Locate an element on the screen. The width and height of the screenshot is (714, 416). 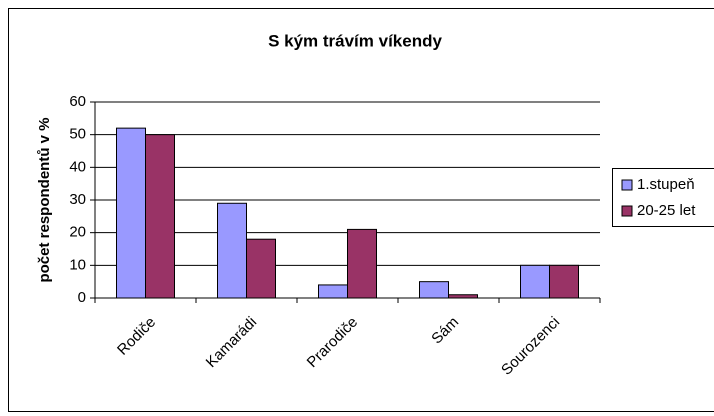
legend-box is located at coordinates (663, 197).